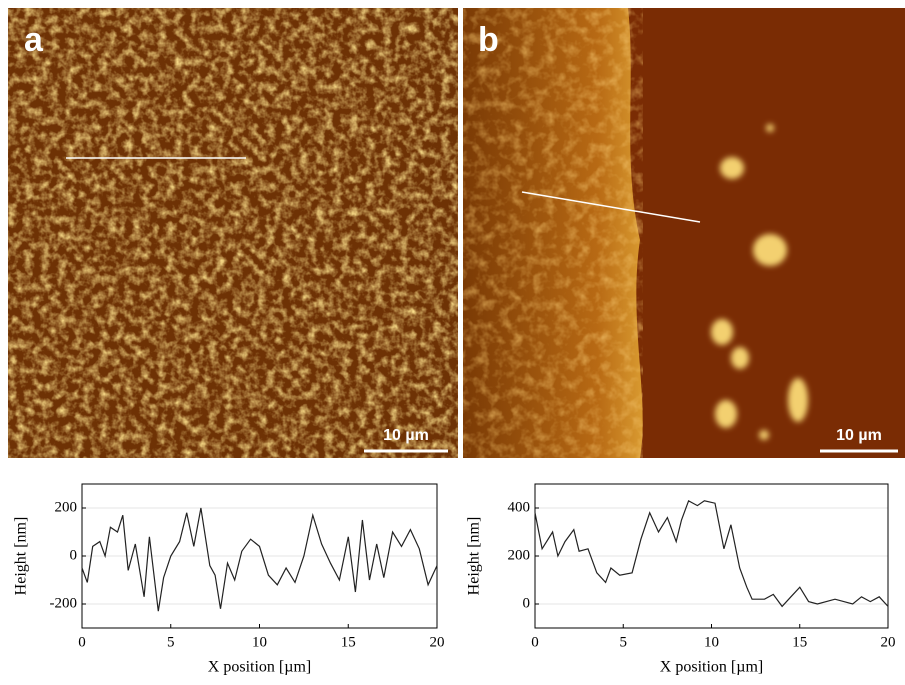 The height and width of the screenshot is (685, 905). I want to click on y-tick-label: 400, so click(519, 507).